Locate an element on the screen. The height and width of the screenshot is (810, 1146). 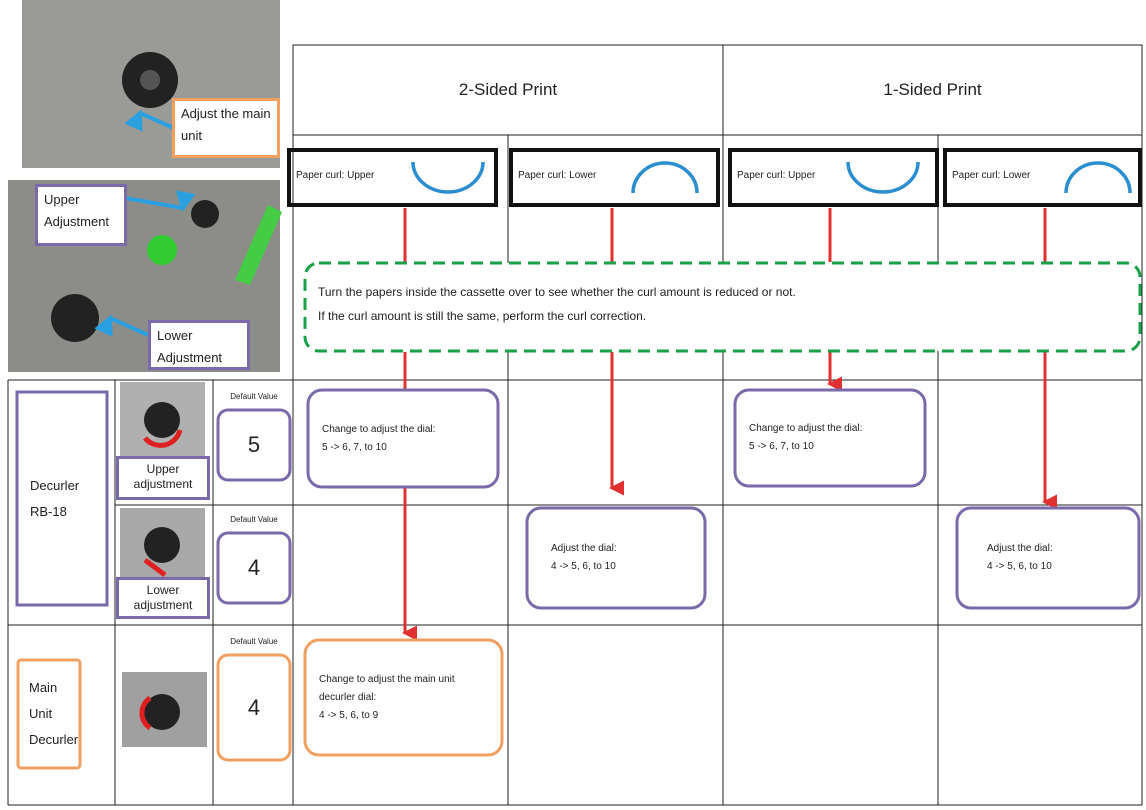
photo-label: Lower Adjustment is located at coordinates (199, 345).